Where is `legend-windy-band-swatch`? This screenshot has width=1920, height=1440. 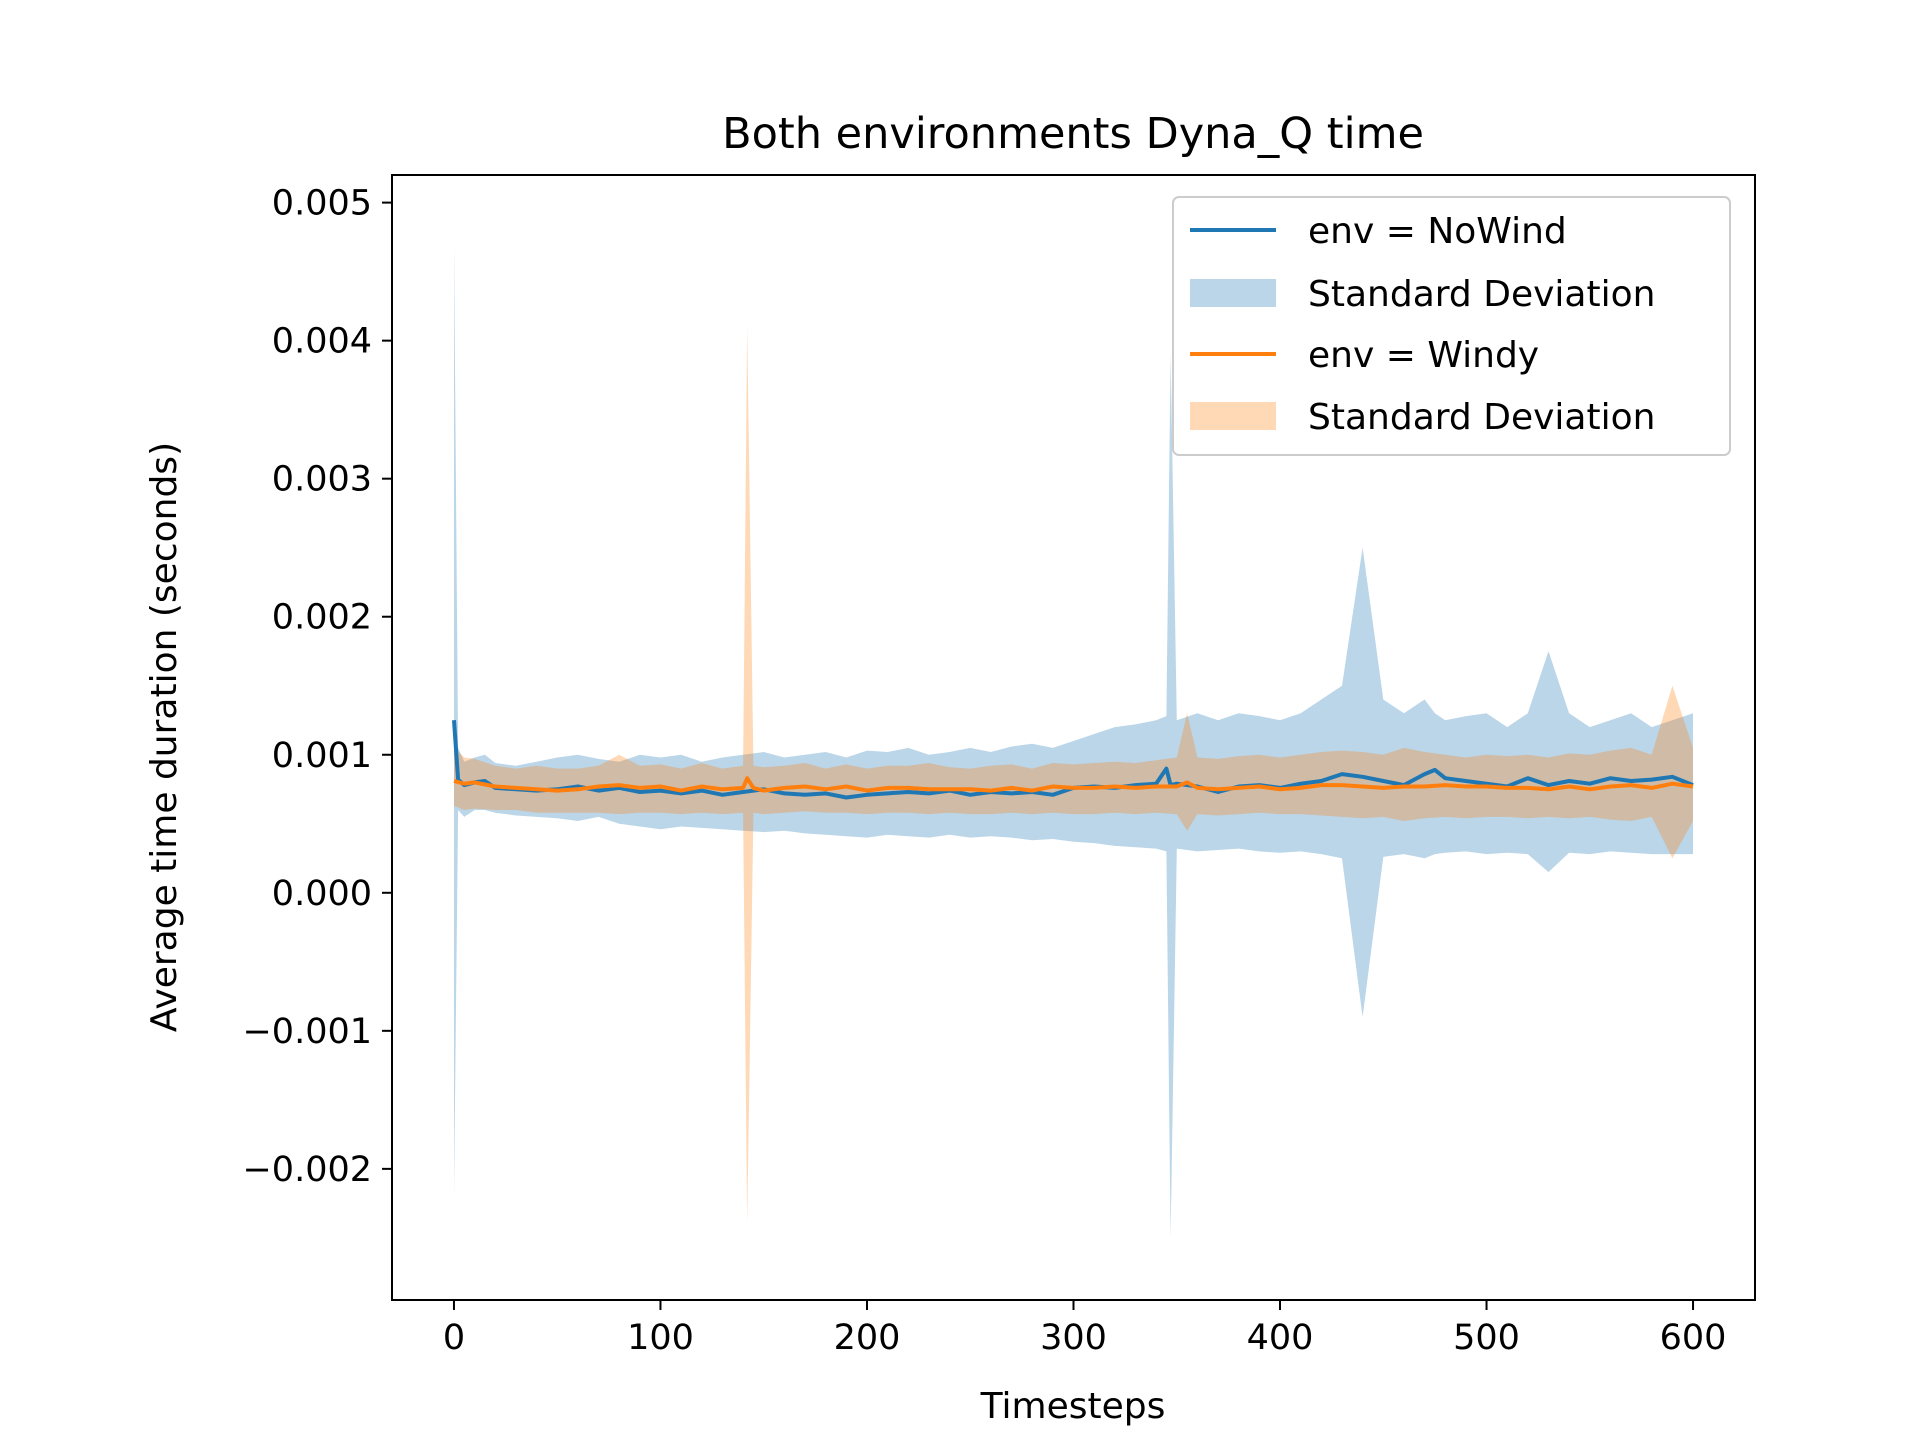
legend-windy-band-swatch is located at coordinates (1233, 416).